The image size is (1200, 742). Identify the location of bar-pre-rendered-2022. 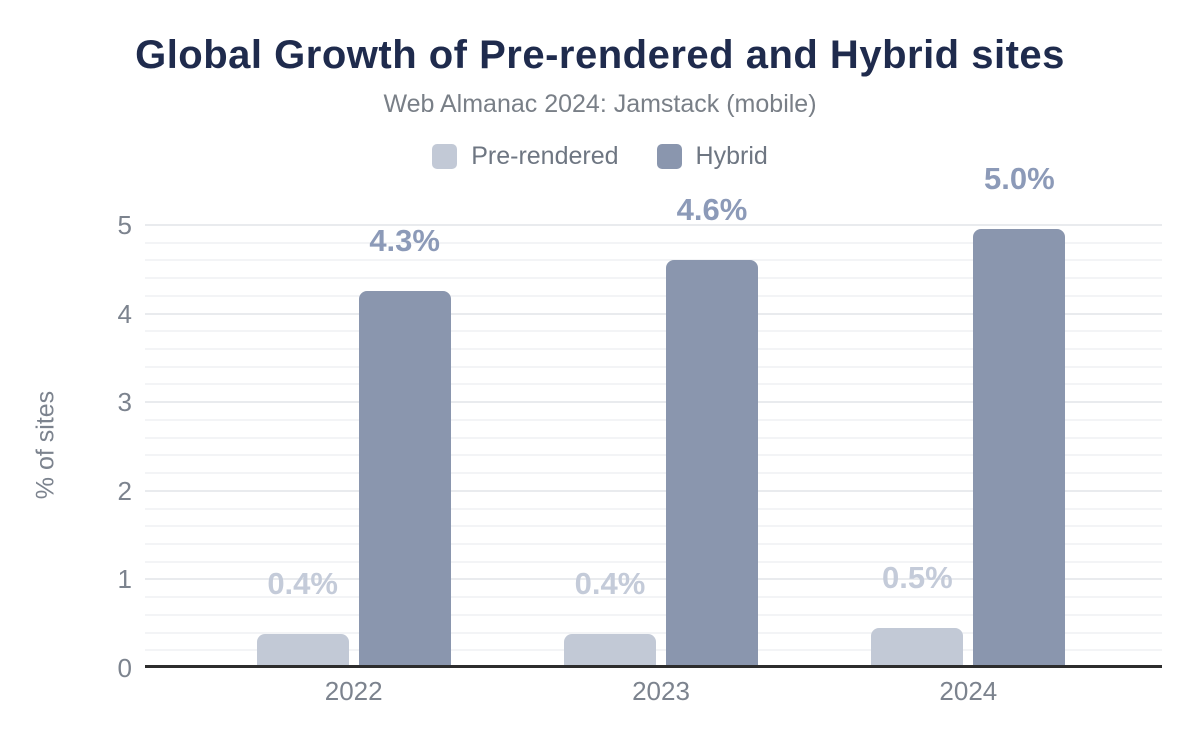
(302, 651).